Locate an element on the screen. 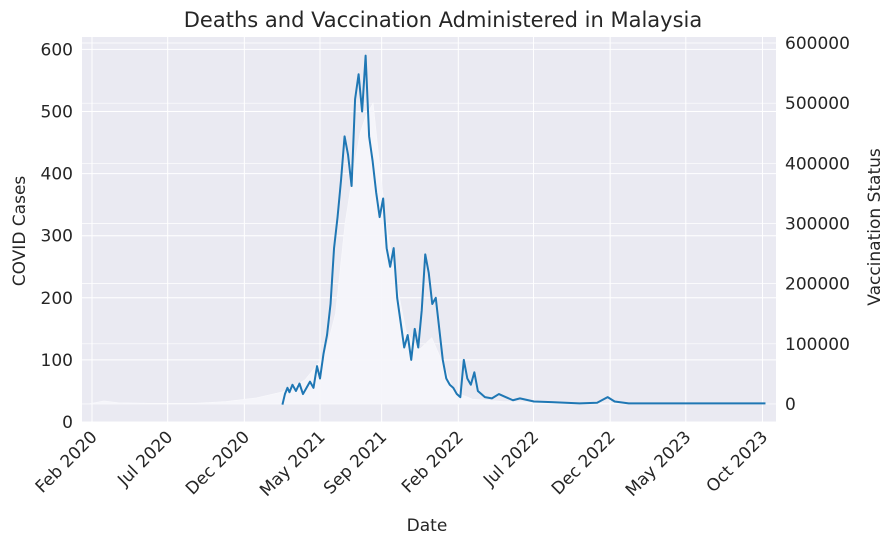 The width and height of the screenshot is (896, 546). y-tick-label-right: 600000 is located at coordinates (817, 44).